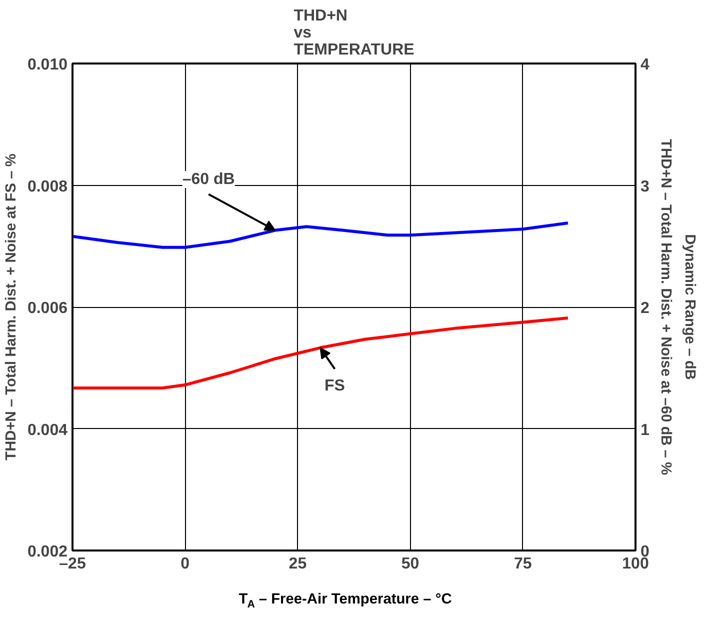 This screenshot has height=622, width=705. What do you see at coordinates (11, 307) in the screenshot?
I see `y-axis-title: THD+N – Total Harm. Dist. + Noise at FS – %` at bounding box center [11, 307].